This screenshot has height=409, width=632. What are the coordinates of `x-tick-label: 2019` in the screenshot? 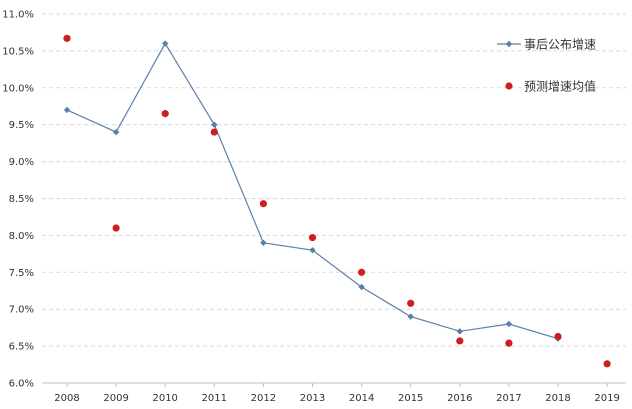 It's located at (606, 398).